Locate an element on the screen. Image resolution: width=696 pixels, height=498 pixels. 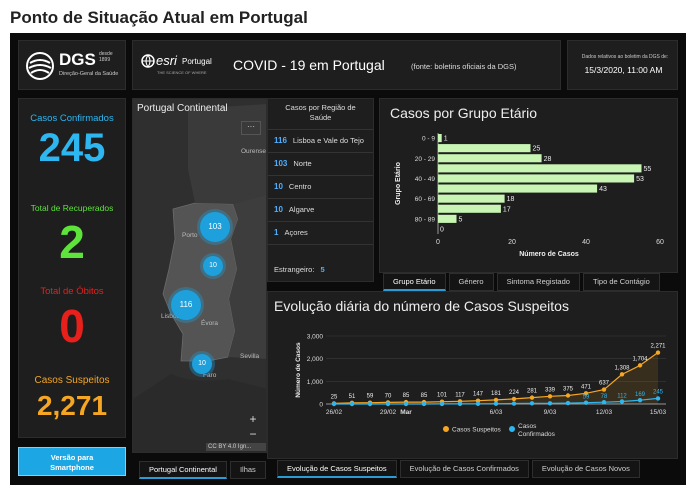
portugal-map is located at coordinates (200, 276).